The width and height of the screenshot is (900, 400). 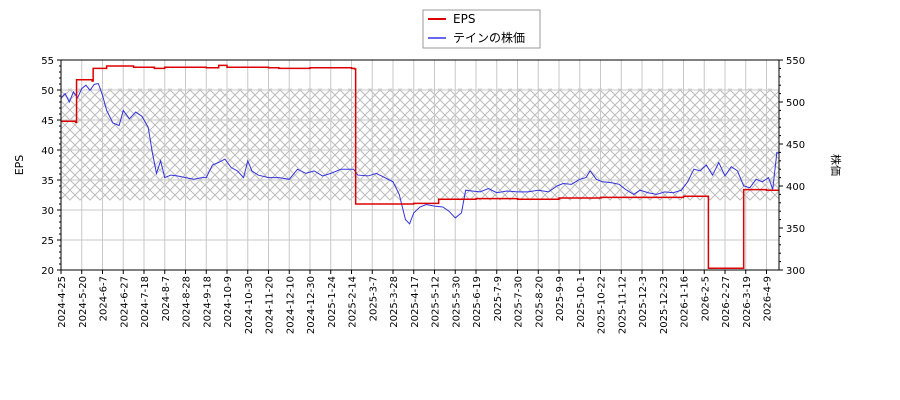 I want to click on x-tick-label: 2025-5-12, so click(x=436, y=302).